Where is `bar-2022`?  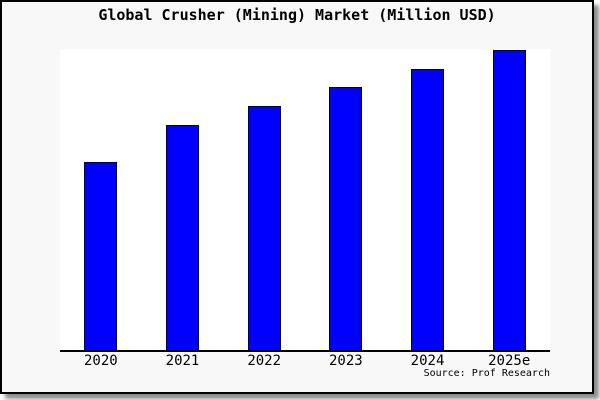 bar-2022 is located at coordinates (264, 228).